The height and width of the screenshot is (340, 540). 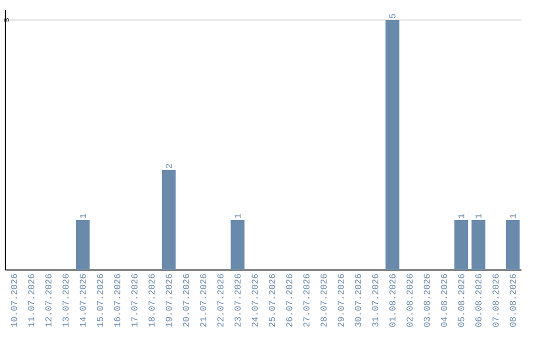 I want to click on x-tick-label: 29.07.2026, so click(x=341, y=300).